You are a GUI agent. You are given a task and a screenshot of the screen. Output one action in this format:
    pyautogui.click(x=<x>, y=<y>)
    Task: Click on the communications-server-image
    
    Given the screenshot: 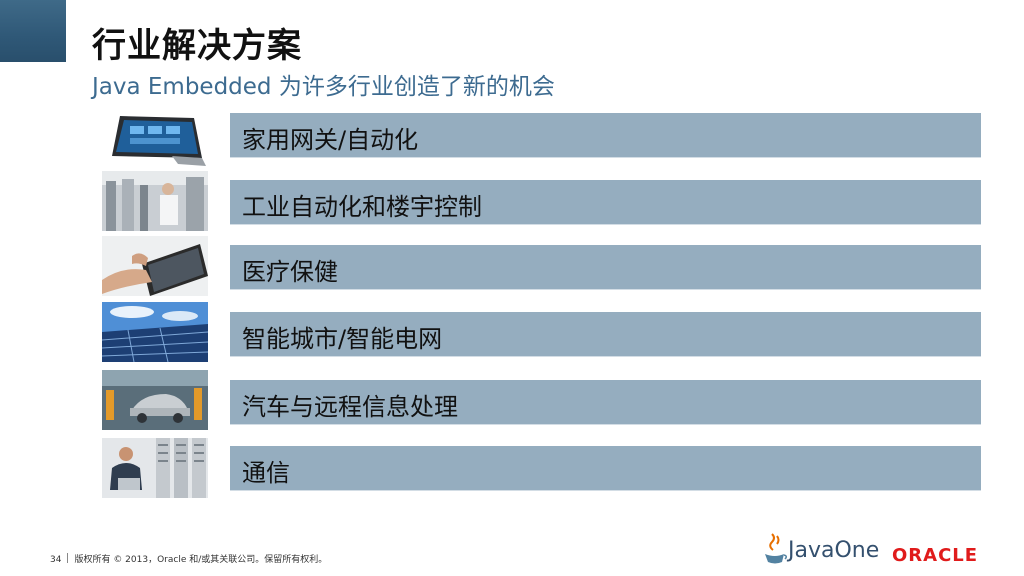 What is the action you would take?
    pyautogui.click(x=155, y=468)
    